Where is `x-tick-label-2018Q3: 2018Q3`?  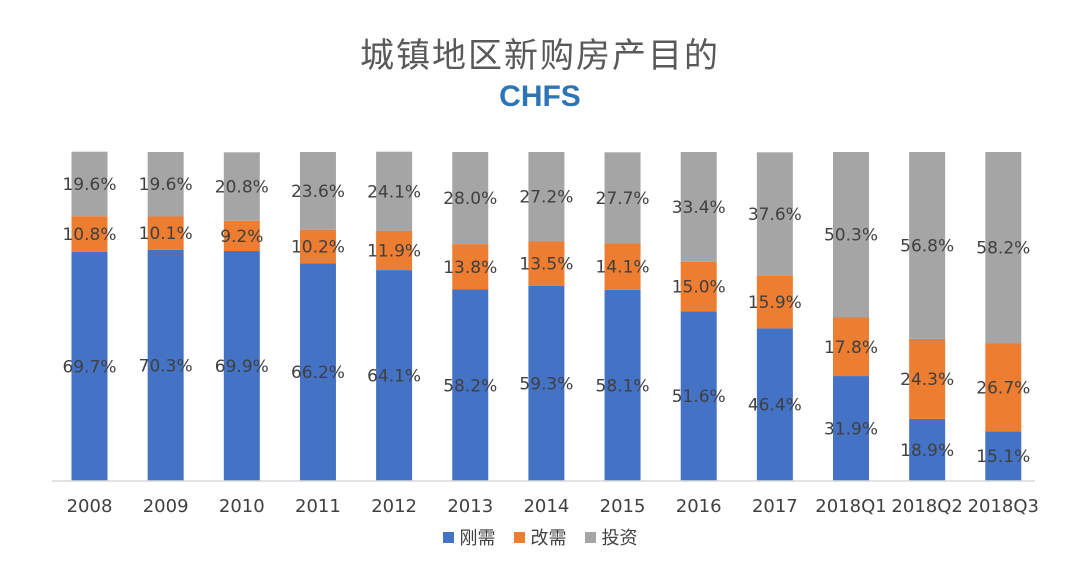 x-tick-label-2018Q3: 2018Q3 is located at coordinates (1003, 506).